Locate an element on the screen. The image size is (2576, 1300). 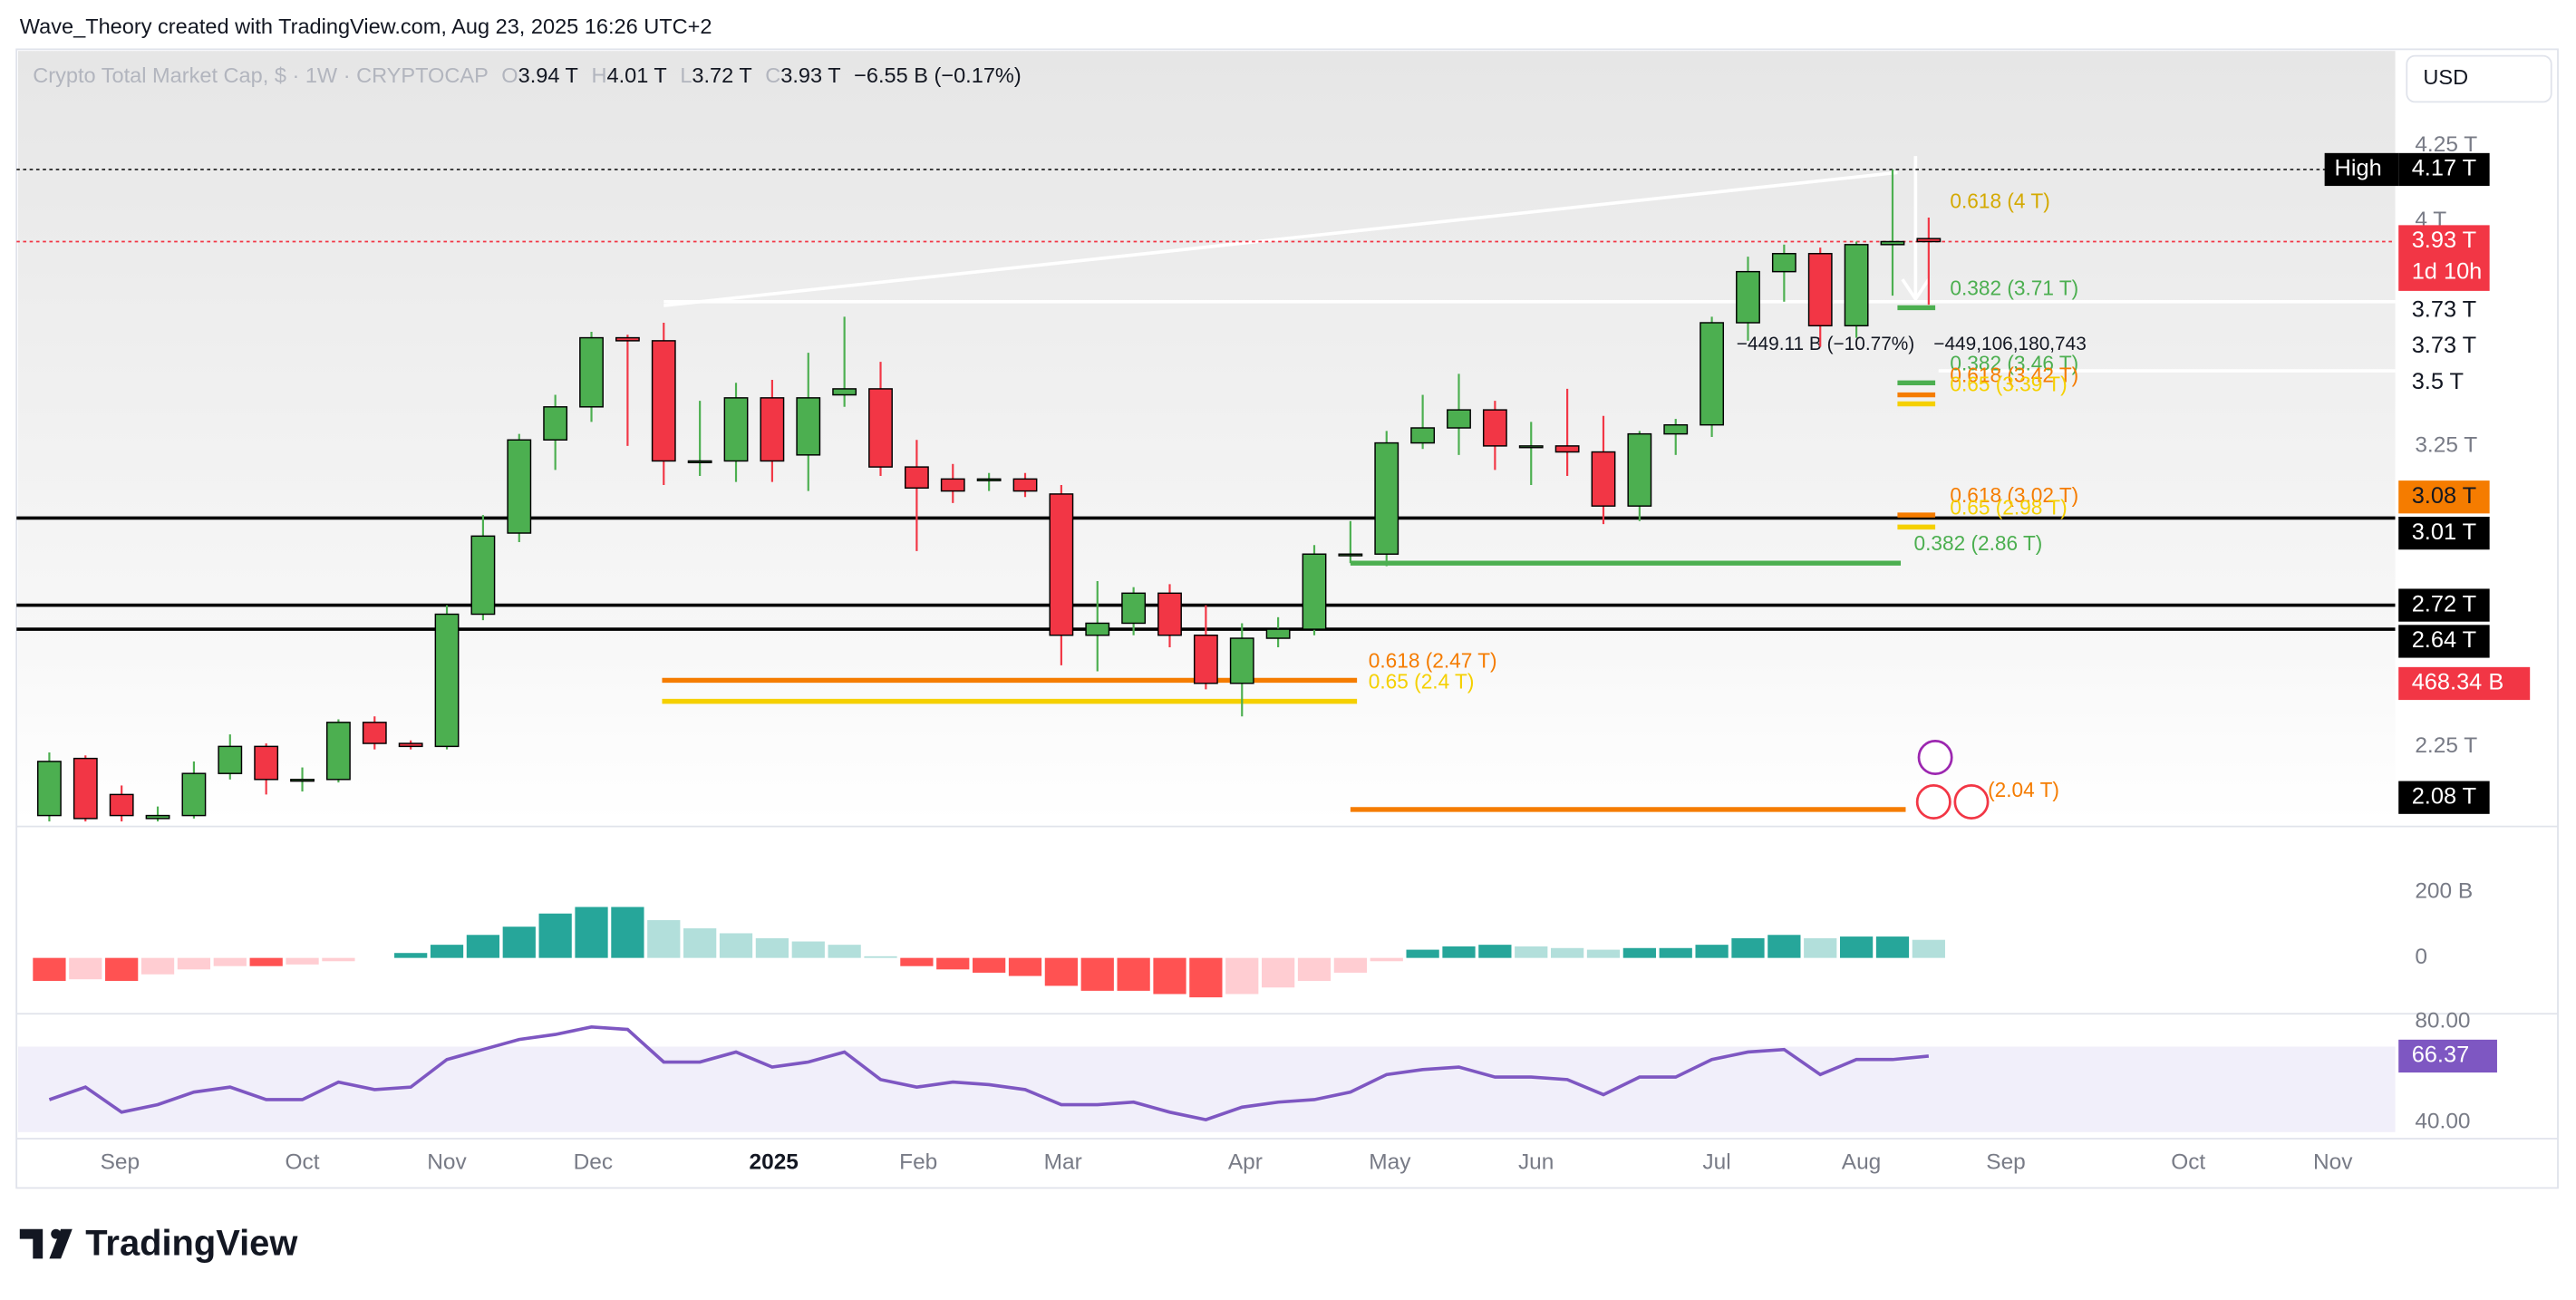
x-tick-label: Jun is located at coordinates (1536, 1162).